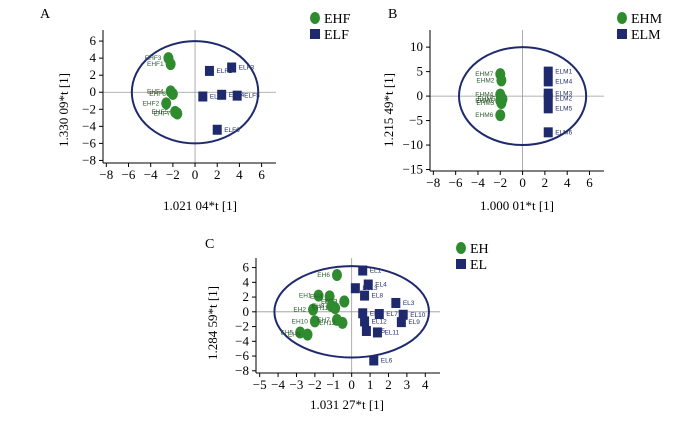  Describe the element at coordinates (155, 64) in the screenshot. I see `point-label-EHF1: EHF1` at that location.